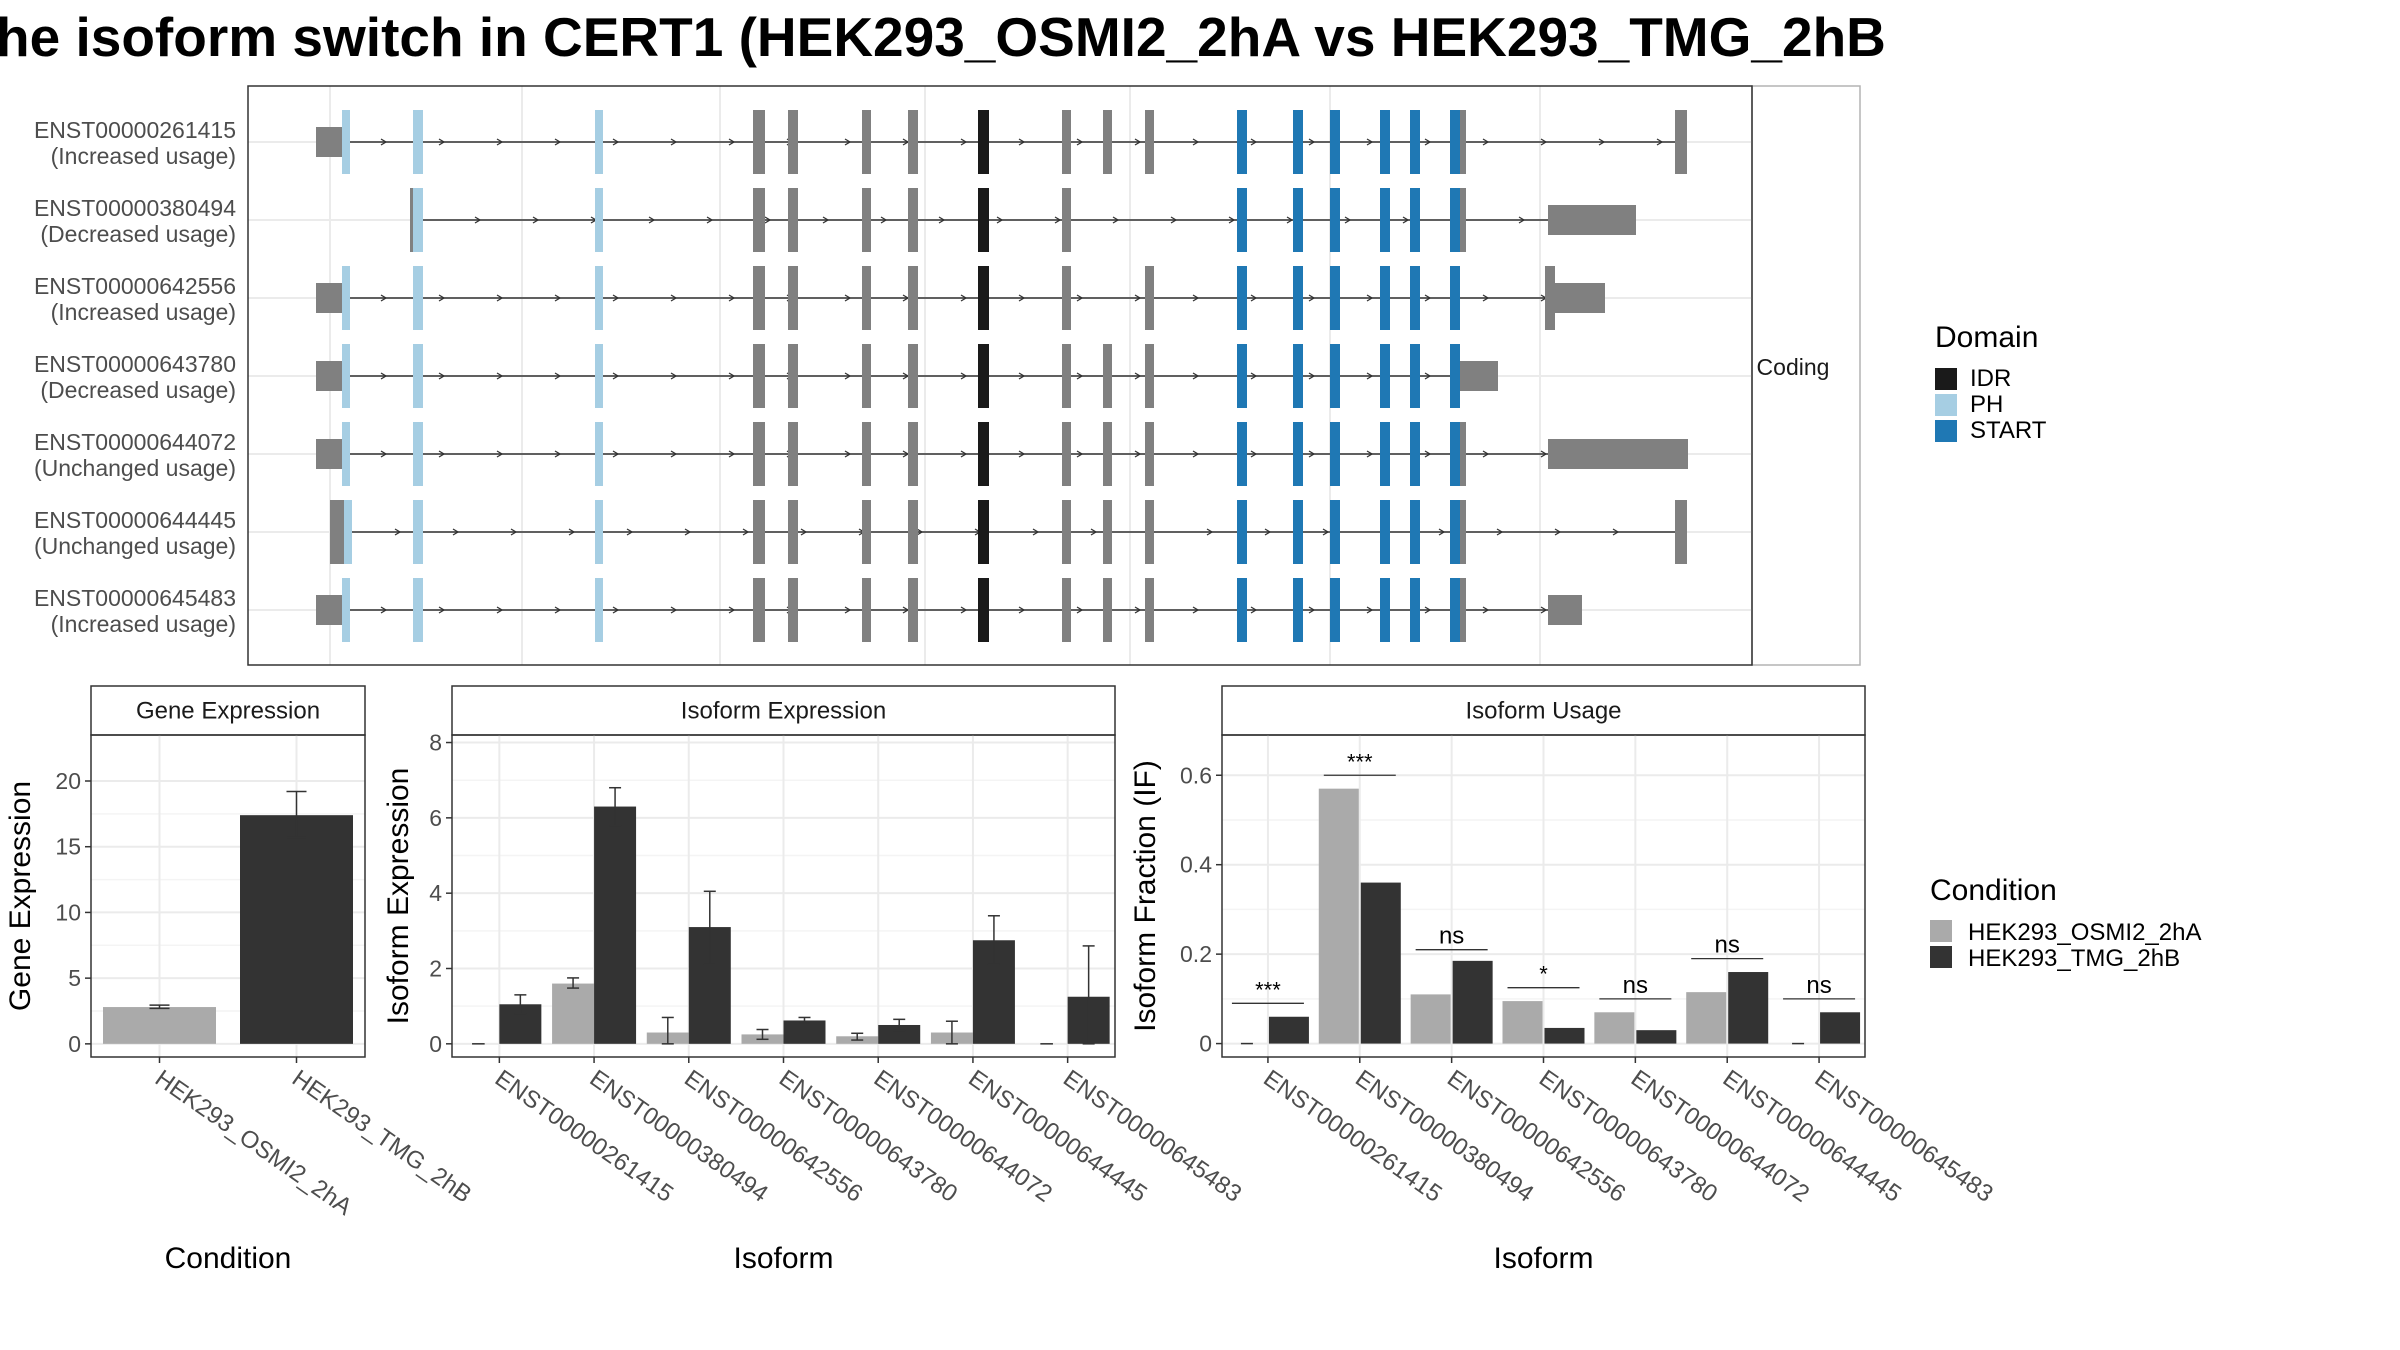 Image resolution: width=2400 pixels, height=1350 pixels. Describe the element at coordinates (435, 743) in the screenshot. I see `y-tick-label: 8` at that location.